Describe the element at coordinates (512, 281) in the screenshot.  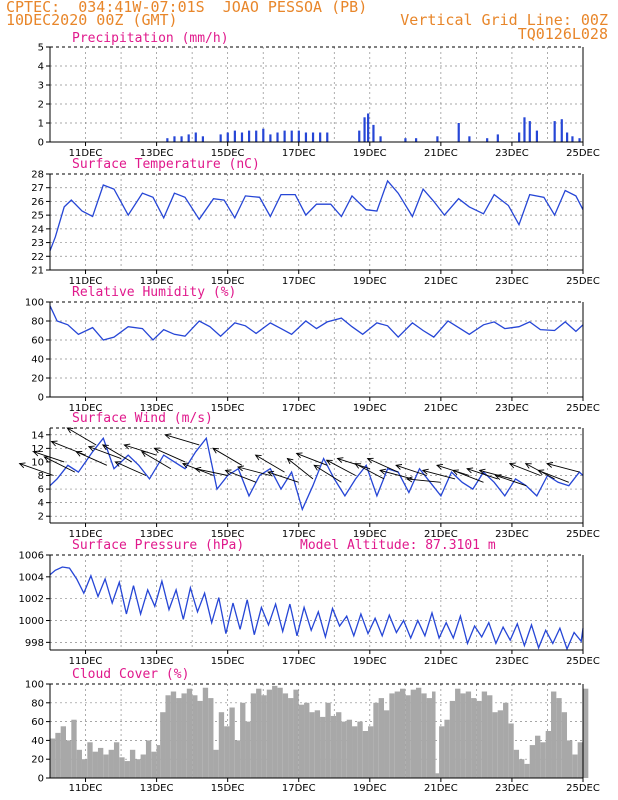
I see `temp-xtick-label: 23DEC` at that location.